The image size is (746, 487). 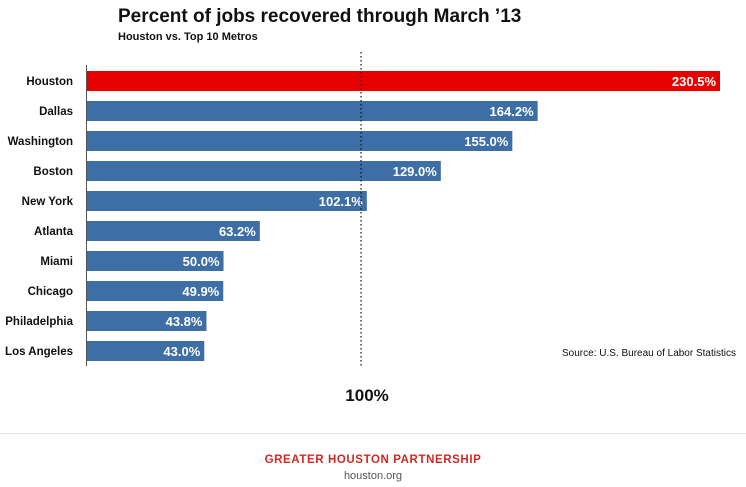 I want to click on data-label: 43.8%, so click(x=184, y=321).